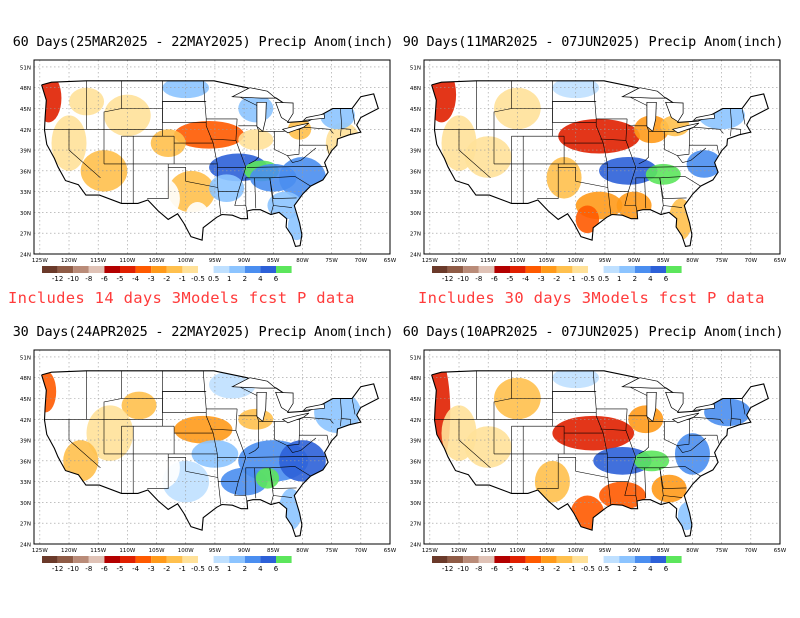 This screenshot has height=618, width=800. I want to click on legend-label: 0.5, so click(213, 569).